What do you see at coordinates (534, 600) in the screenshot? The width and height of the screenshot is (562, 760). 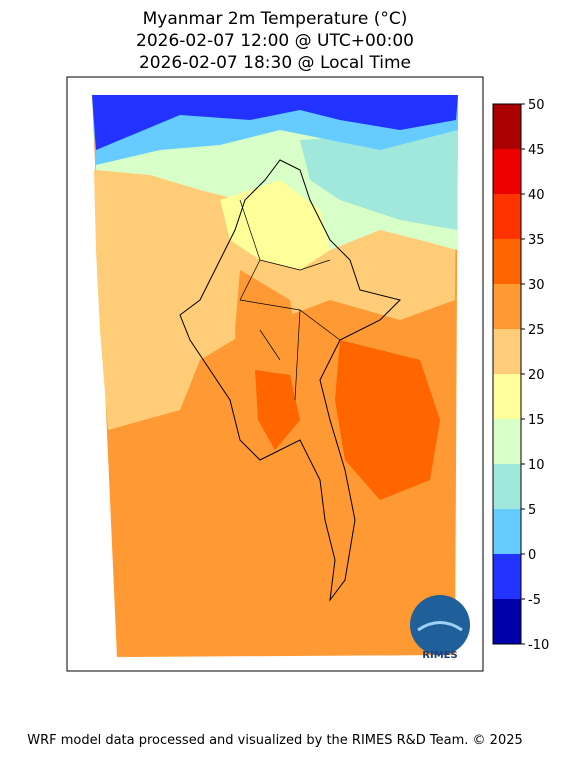 I see `colorbar-tick-label: -5` at bounding box center [534, 600].